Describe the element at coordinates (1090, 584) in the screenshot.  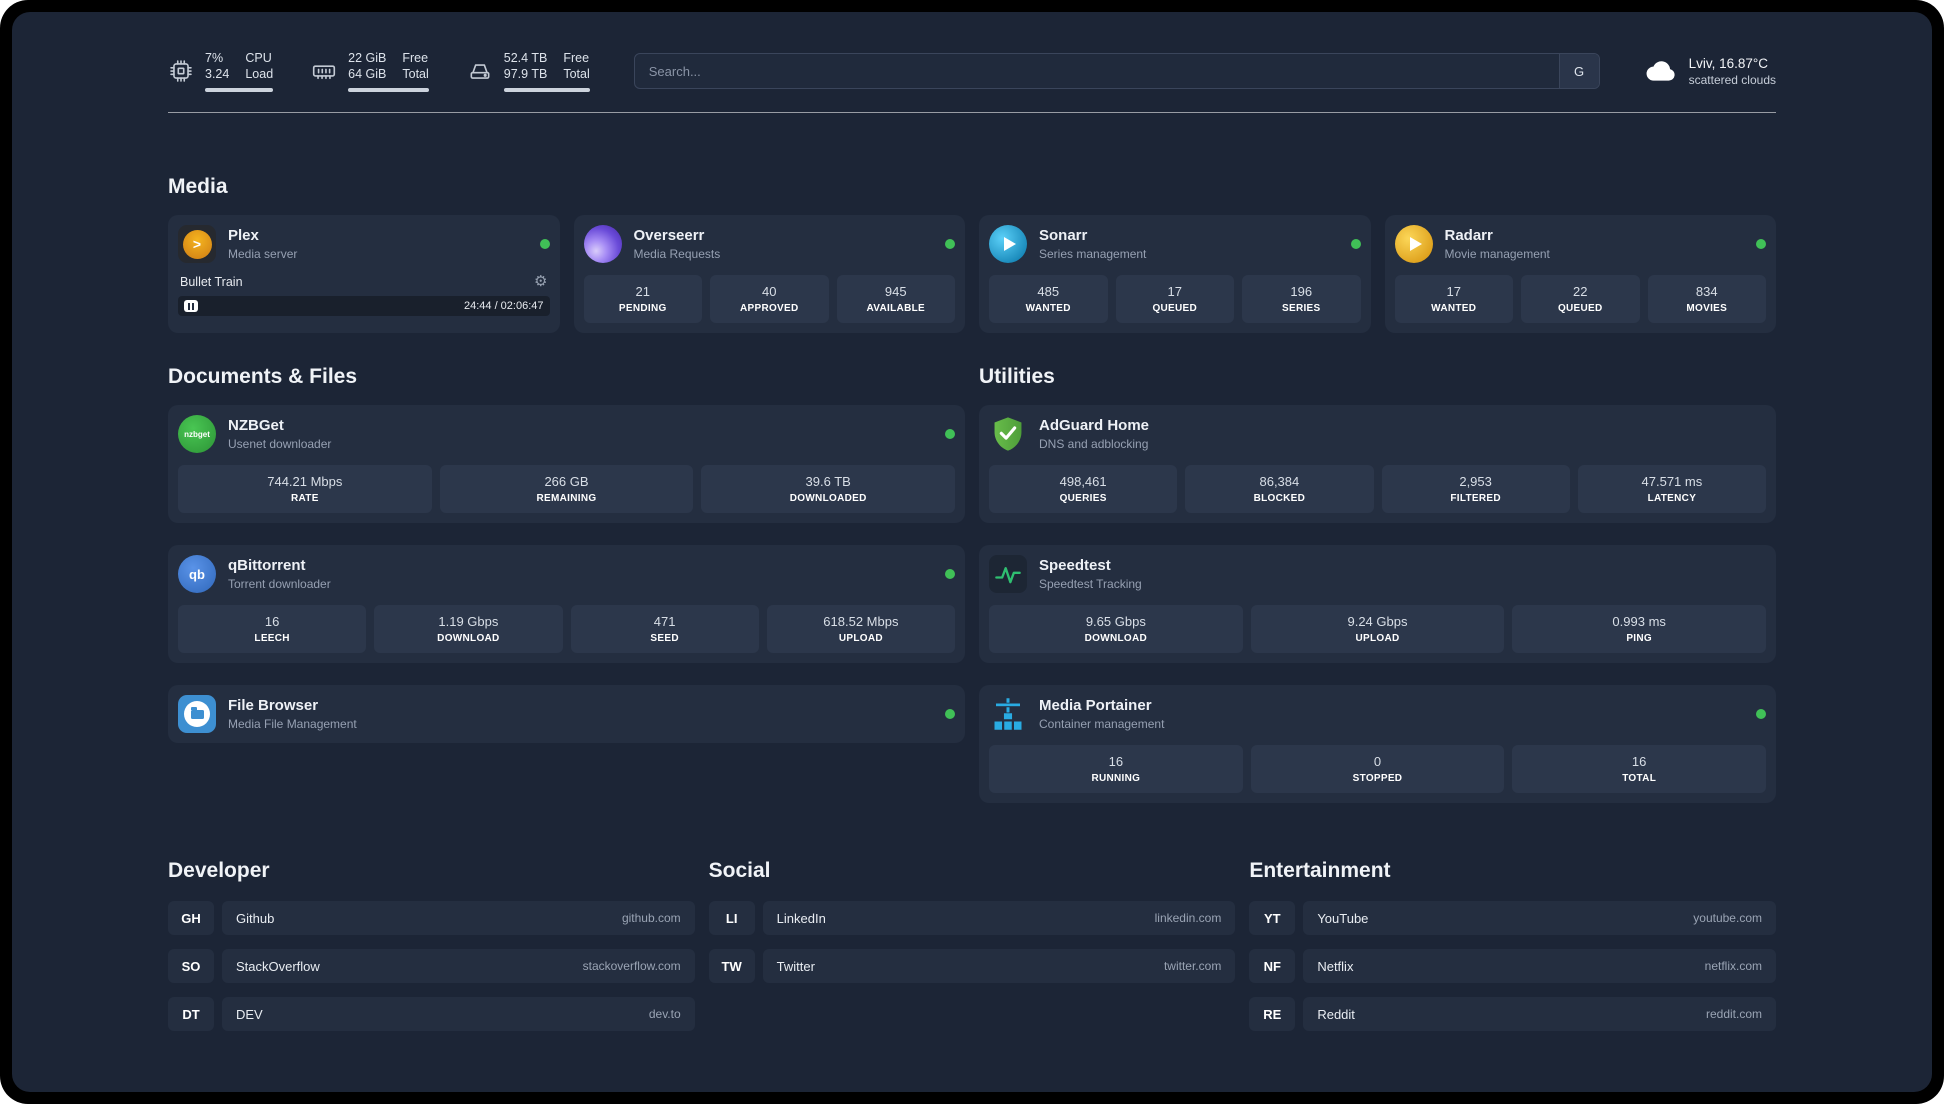
I see `app-desc: Speedtest Tracking` at that location.